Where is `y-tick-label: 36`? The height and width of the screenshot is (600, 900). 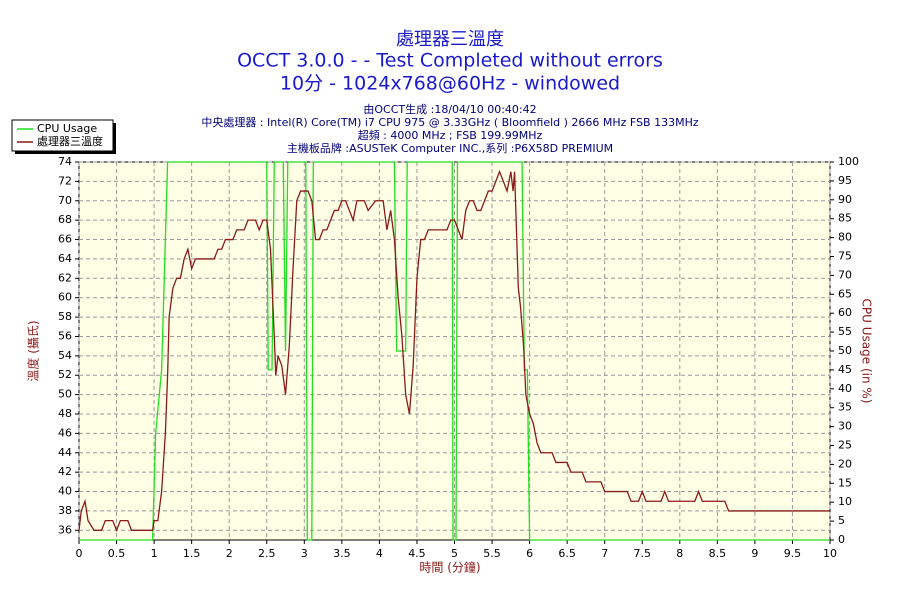 y-tick-label: 36 is located at coordinates (65, 529).